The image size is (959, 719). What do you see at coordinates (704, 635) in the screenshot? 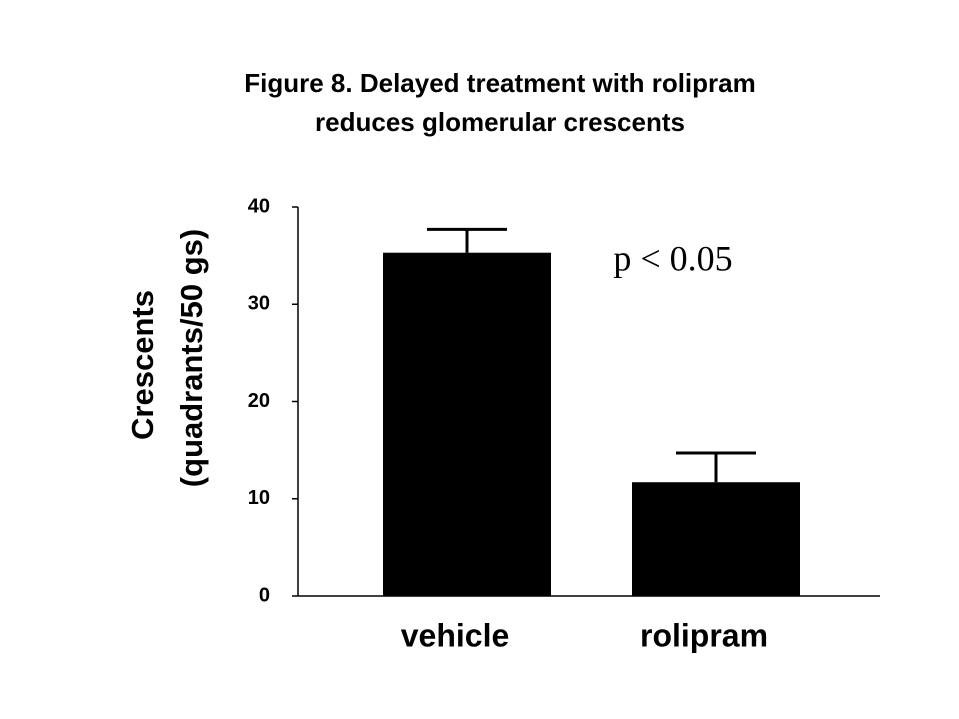
I see `x-tick-label: rolipram` at bounding box center [704, 635].